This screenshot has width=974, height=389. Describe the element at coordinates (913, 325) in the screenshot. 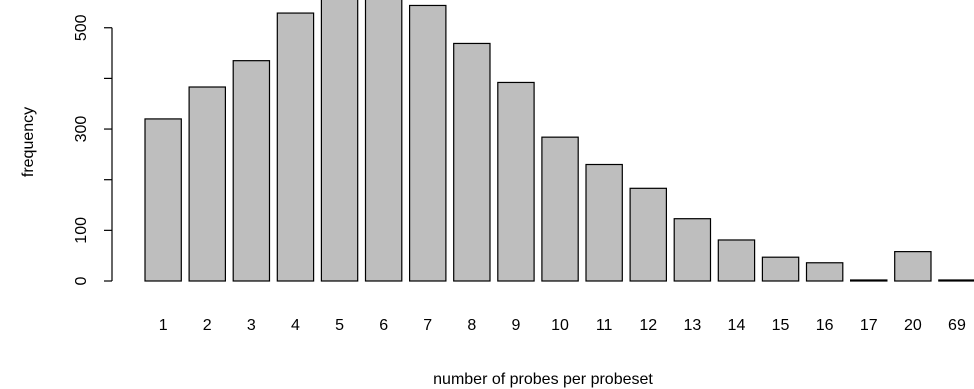

I see `x-tick-label: 20` at that location.